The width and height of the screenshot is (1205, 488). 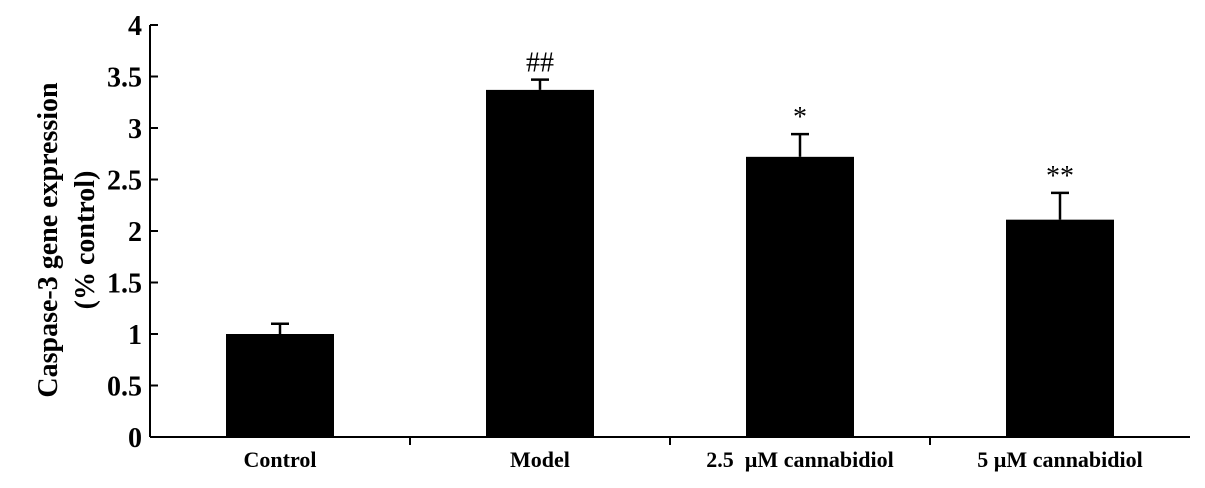 What do you see at coordinates (135, 438) in the screenshot?
I see `y-tick-label: 0` at bounding box center [135, 438].